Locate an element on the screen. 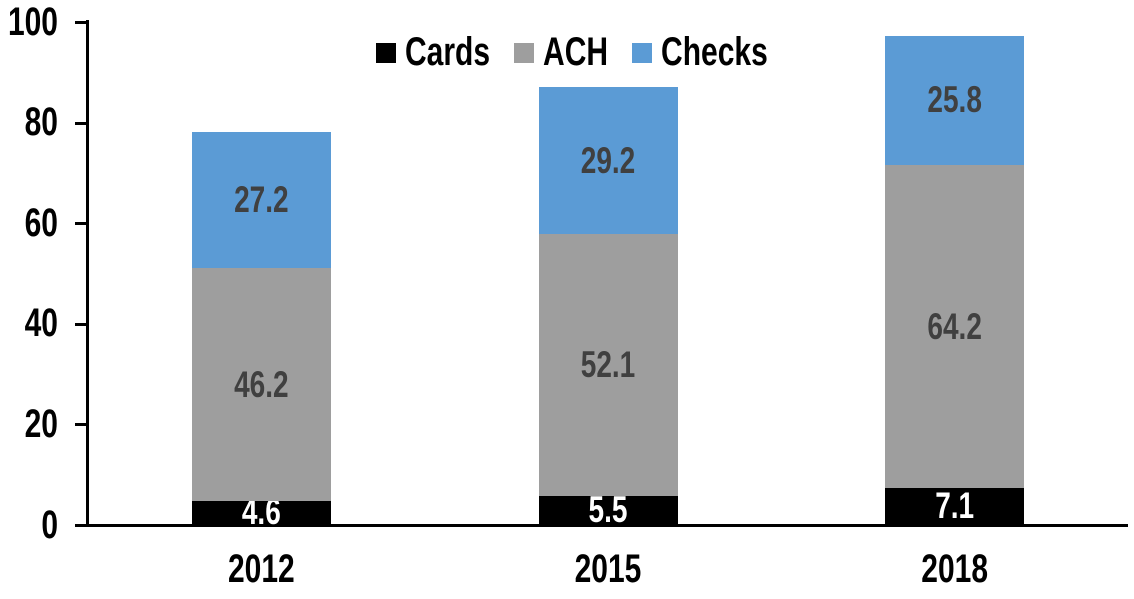 Image resolution: width=1134 pixels, height=599 pixels. x-category-text: 2012 is located at coordinates (261, 569).